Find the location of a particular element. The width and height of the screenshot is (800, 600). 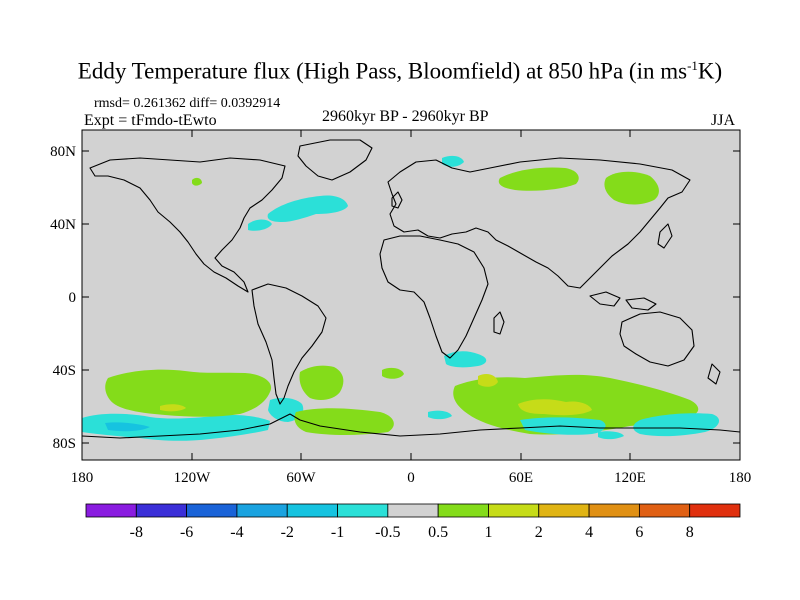

contour-negative-arctic is located at coordinates (453, 161).